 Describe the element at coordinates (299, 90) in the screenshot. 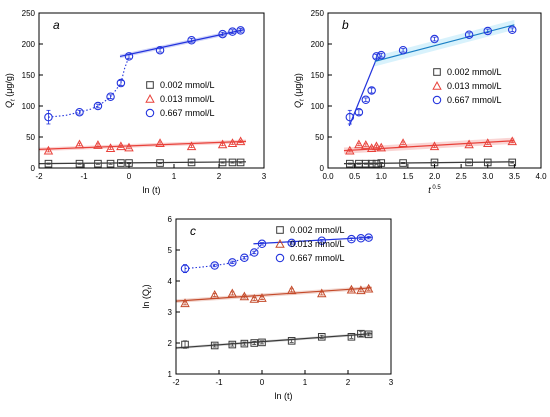

I see `y-axis-label: Qt (μg/g)` at that location.